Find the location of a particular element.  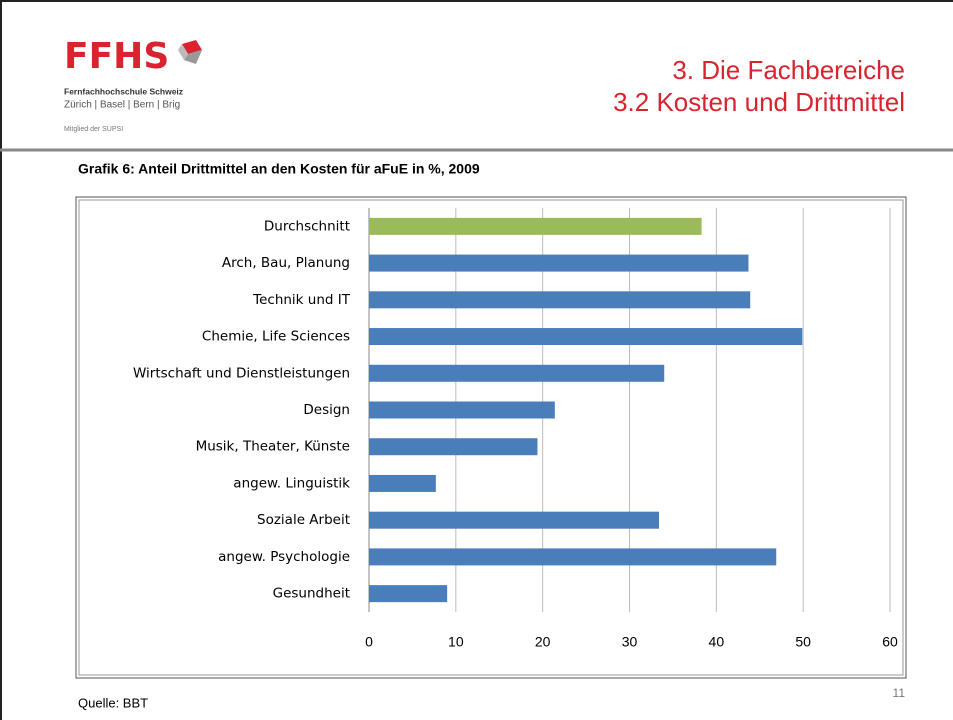

page-number: 11 is located at coordinates (899, 693).